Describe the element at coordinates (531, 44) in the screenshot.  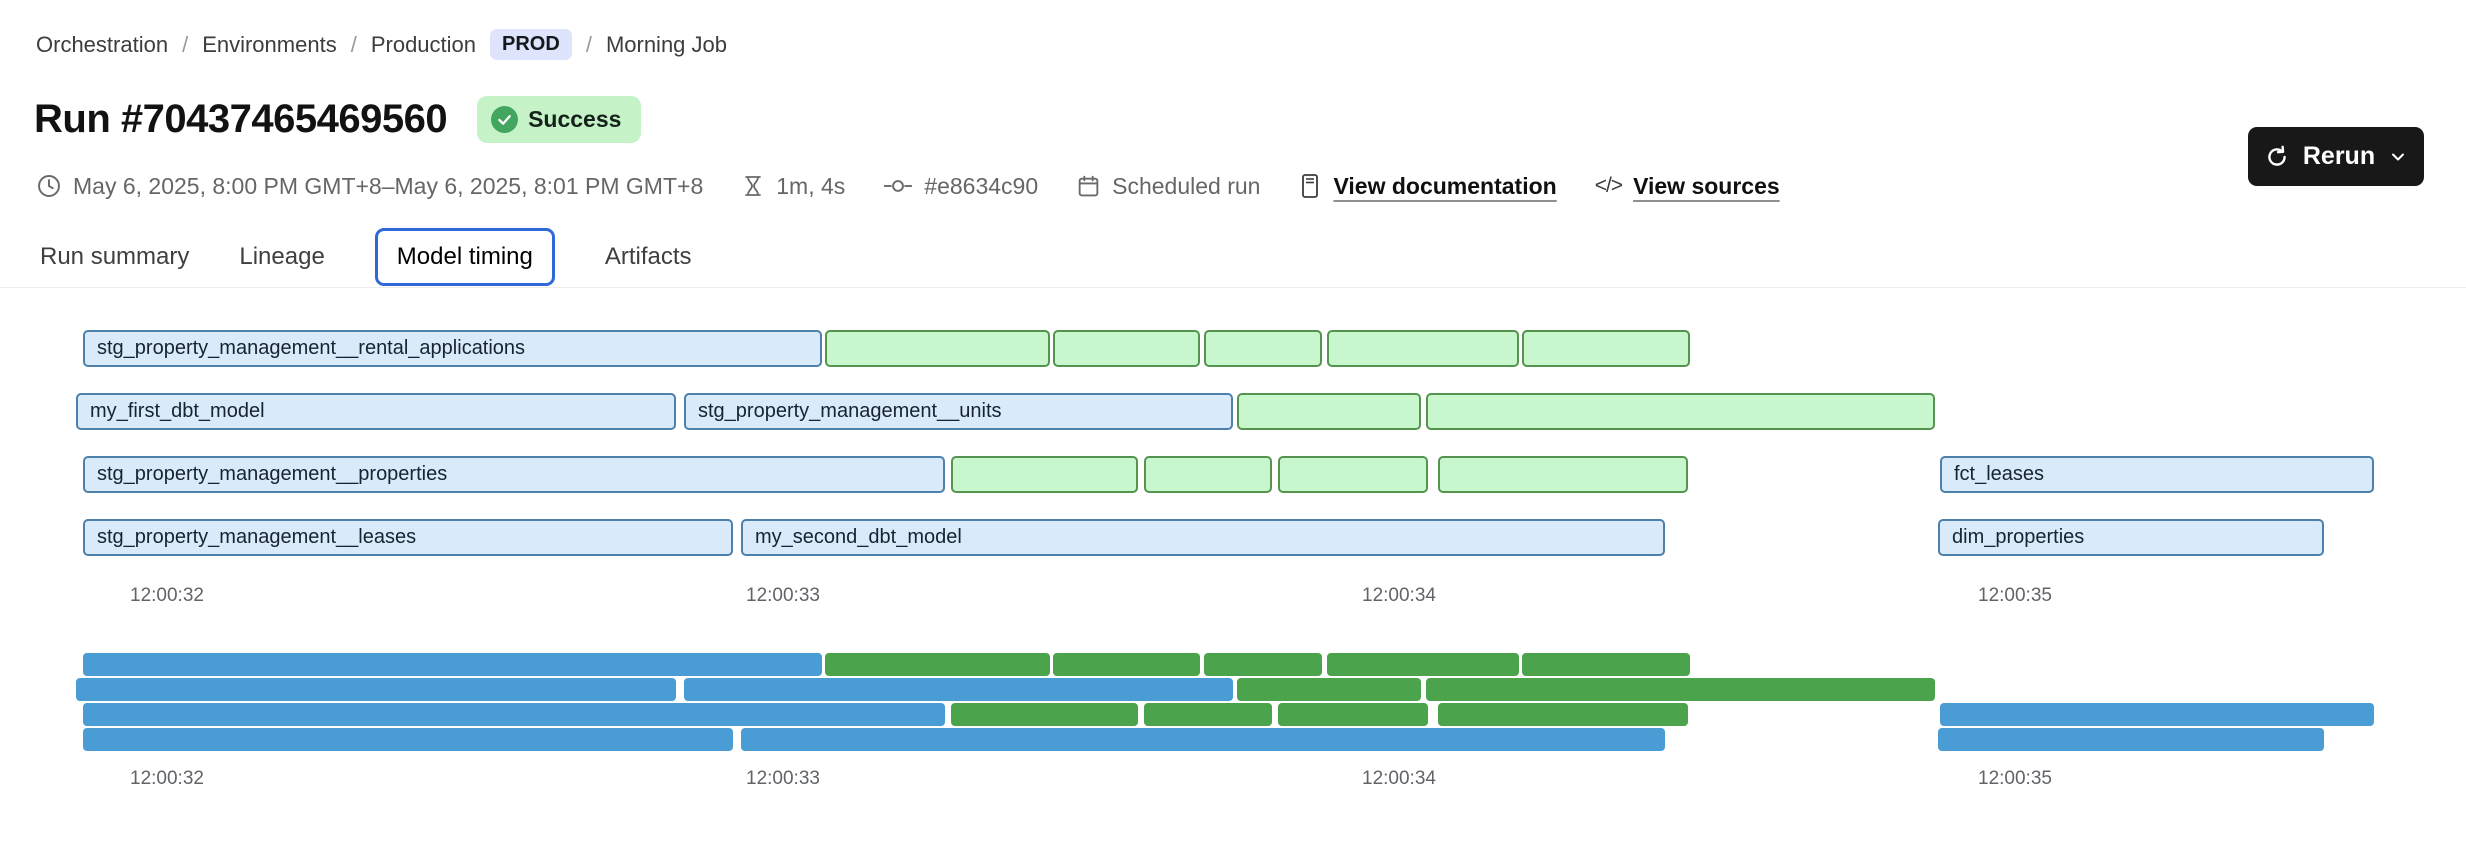
I see `environment-badge: PROD` at that location.